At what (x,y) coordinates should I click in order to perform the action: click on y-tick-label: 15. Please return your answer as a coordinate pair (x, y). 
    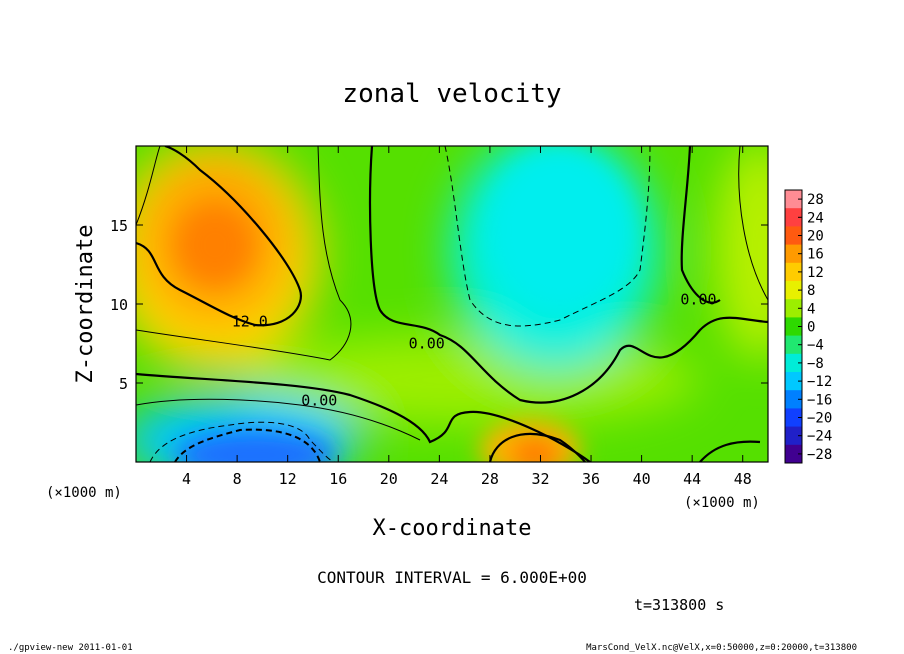
    Looking at the image, I should click on (119, 226).